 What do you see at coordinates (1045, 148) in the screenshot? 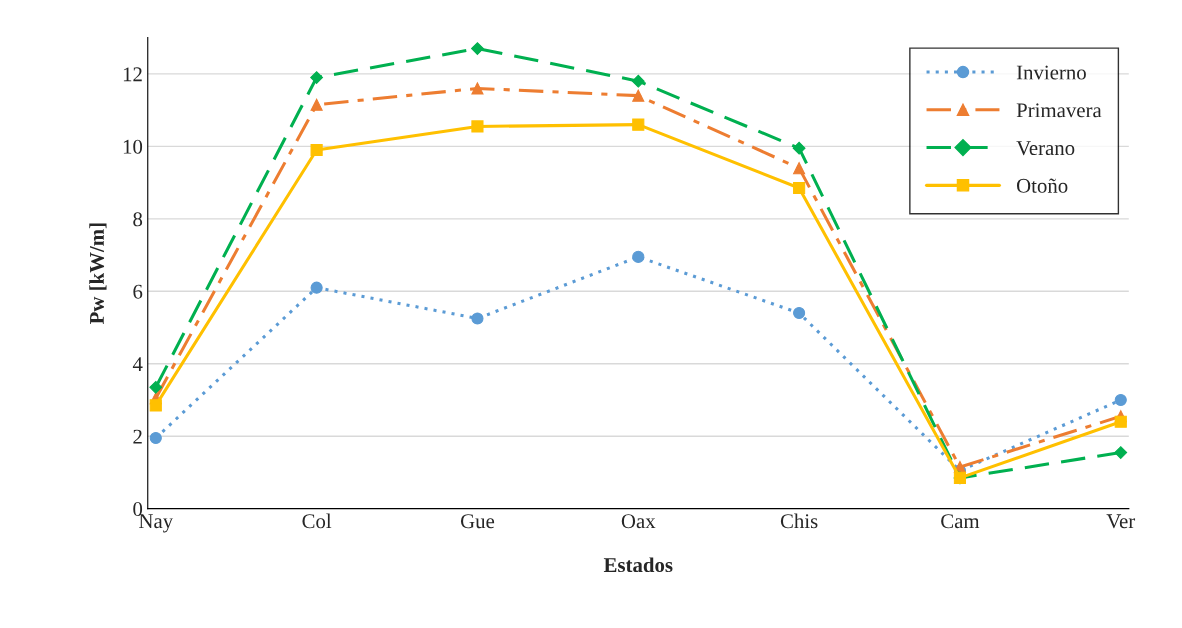
I see `legend-label: Verano` at bounding box center [1045, 148].